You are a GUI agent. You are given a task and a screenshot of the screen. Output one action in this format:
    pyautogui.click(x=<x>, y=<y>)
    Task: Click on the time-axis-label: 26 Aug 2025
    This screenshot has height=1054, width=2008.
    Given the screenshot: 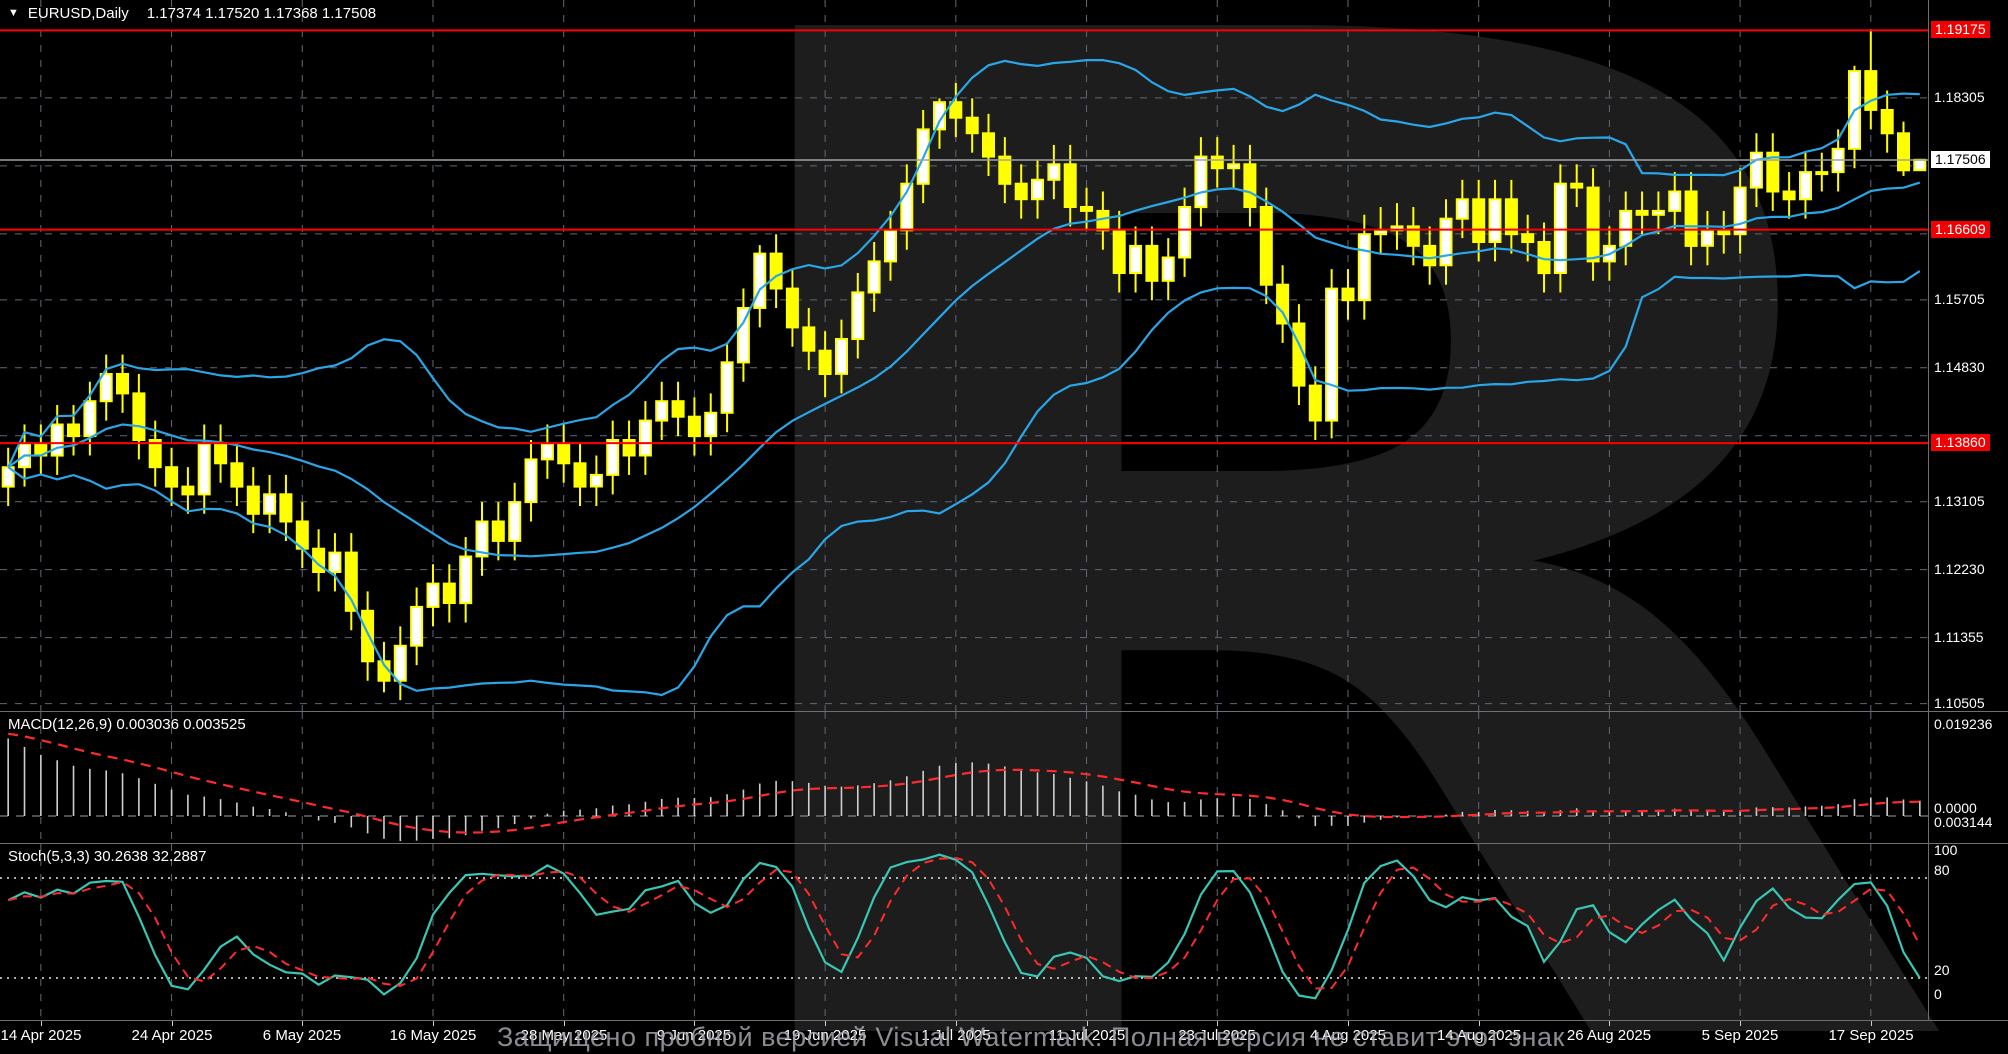 What is the action you would take?
    pyautogui.click(x=1609, y=1035)
    